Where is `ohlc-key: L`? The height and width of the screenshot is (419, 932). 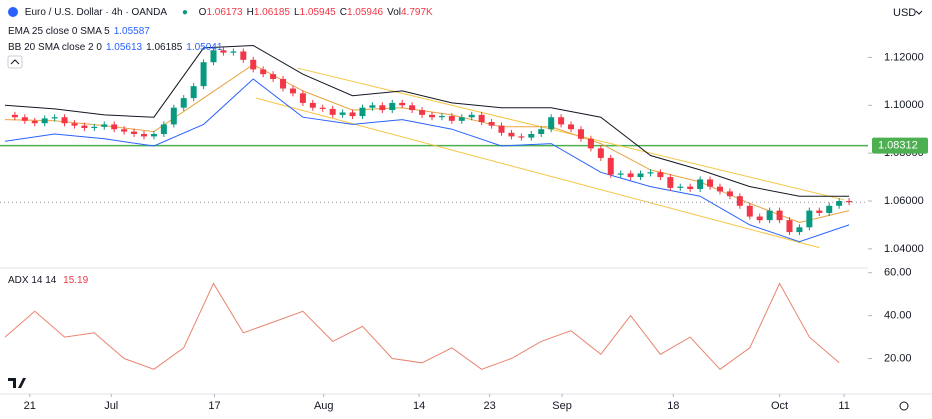
ohlc-key: L is located at coordinates (296, 12).